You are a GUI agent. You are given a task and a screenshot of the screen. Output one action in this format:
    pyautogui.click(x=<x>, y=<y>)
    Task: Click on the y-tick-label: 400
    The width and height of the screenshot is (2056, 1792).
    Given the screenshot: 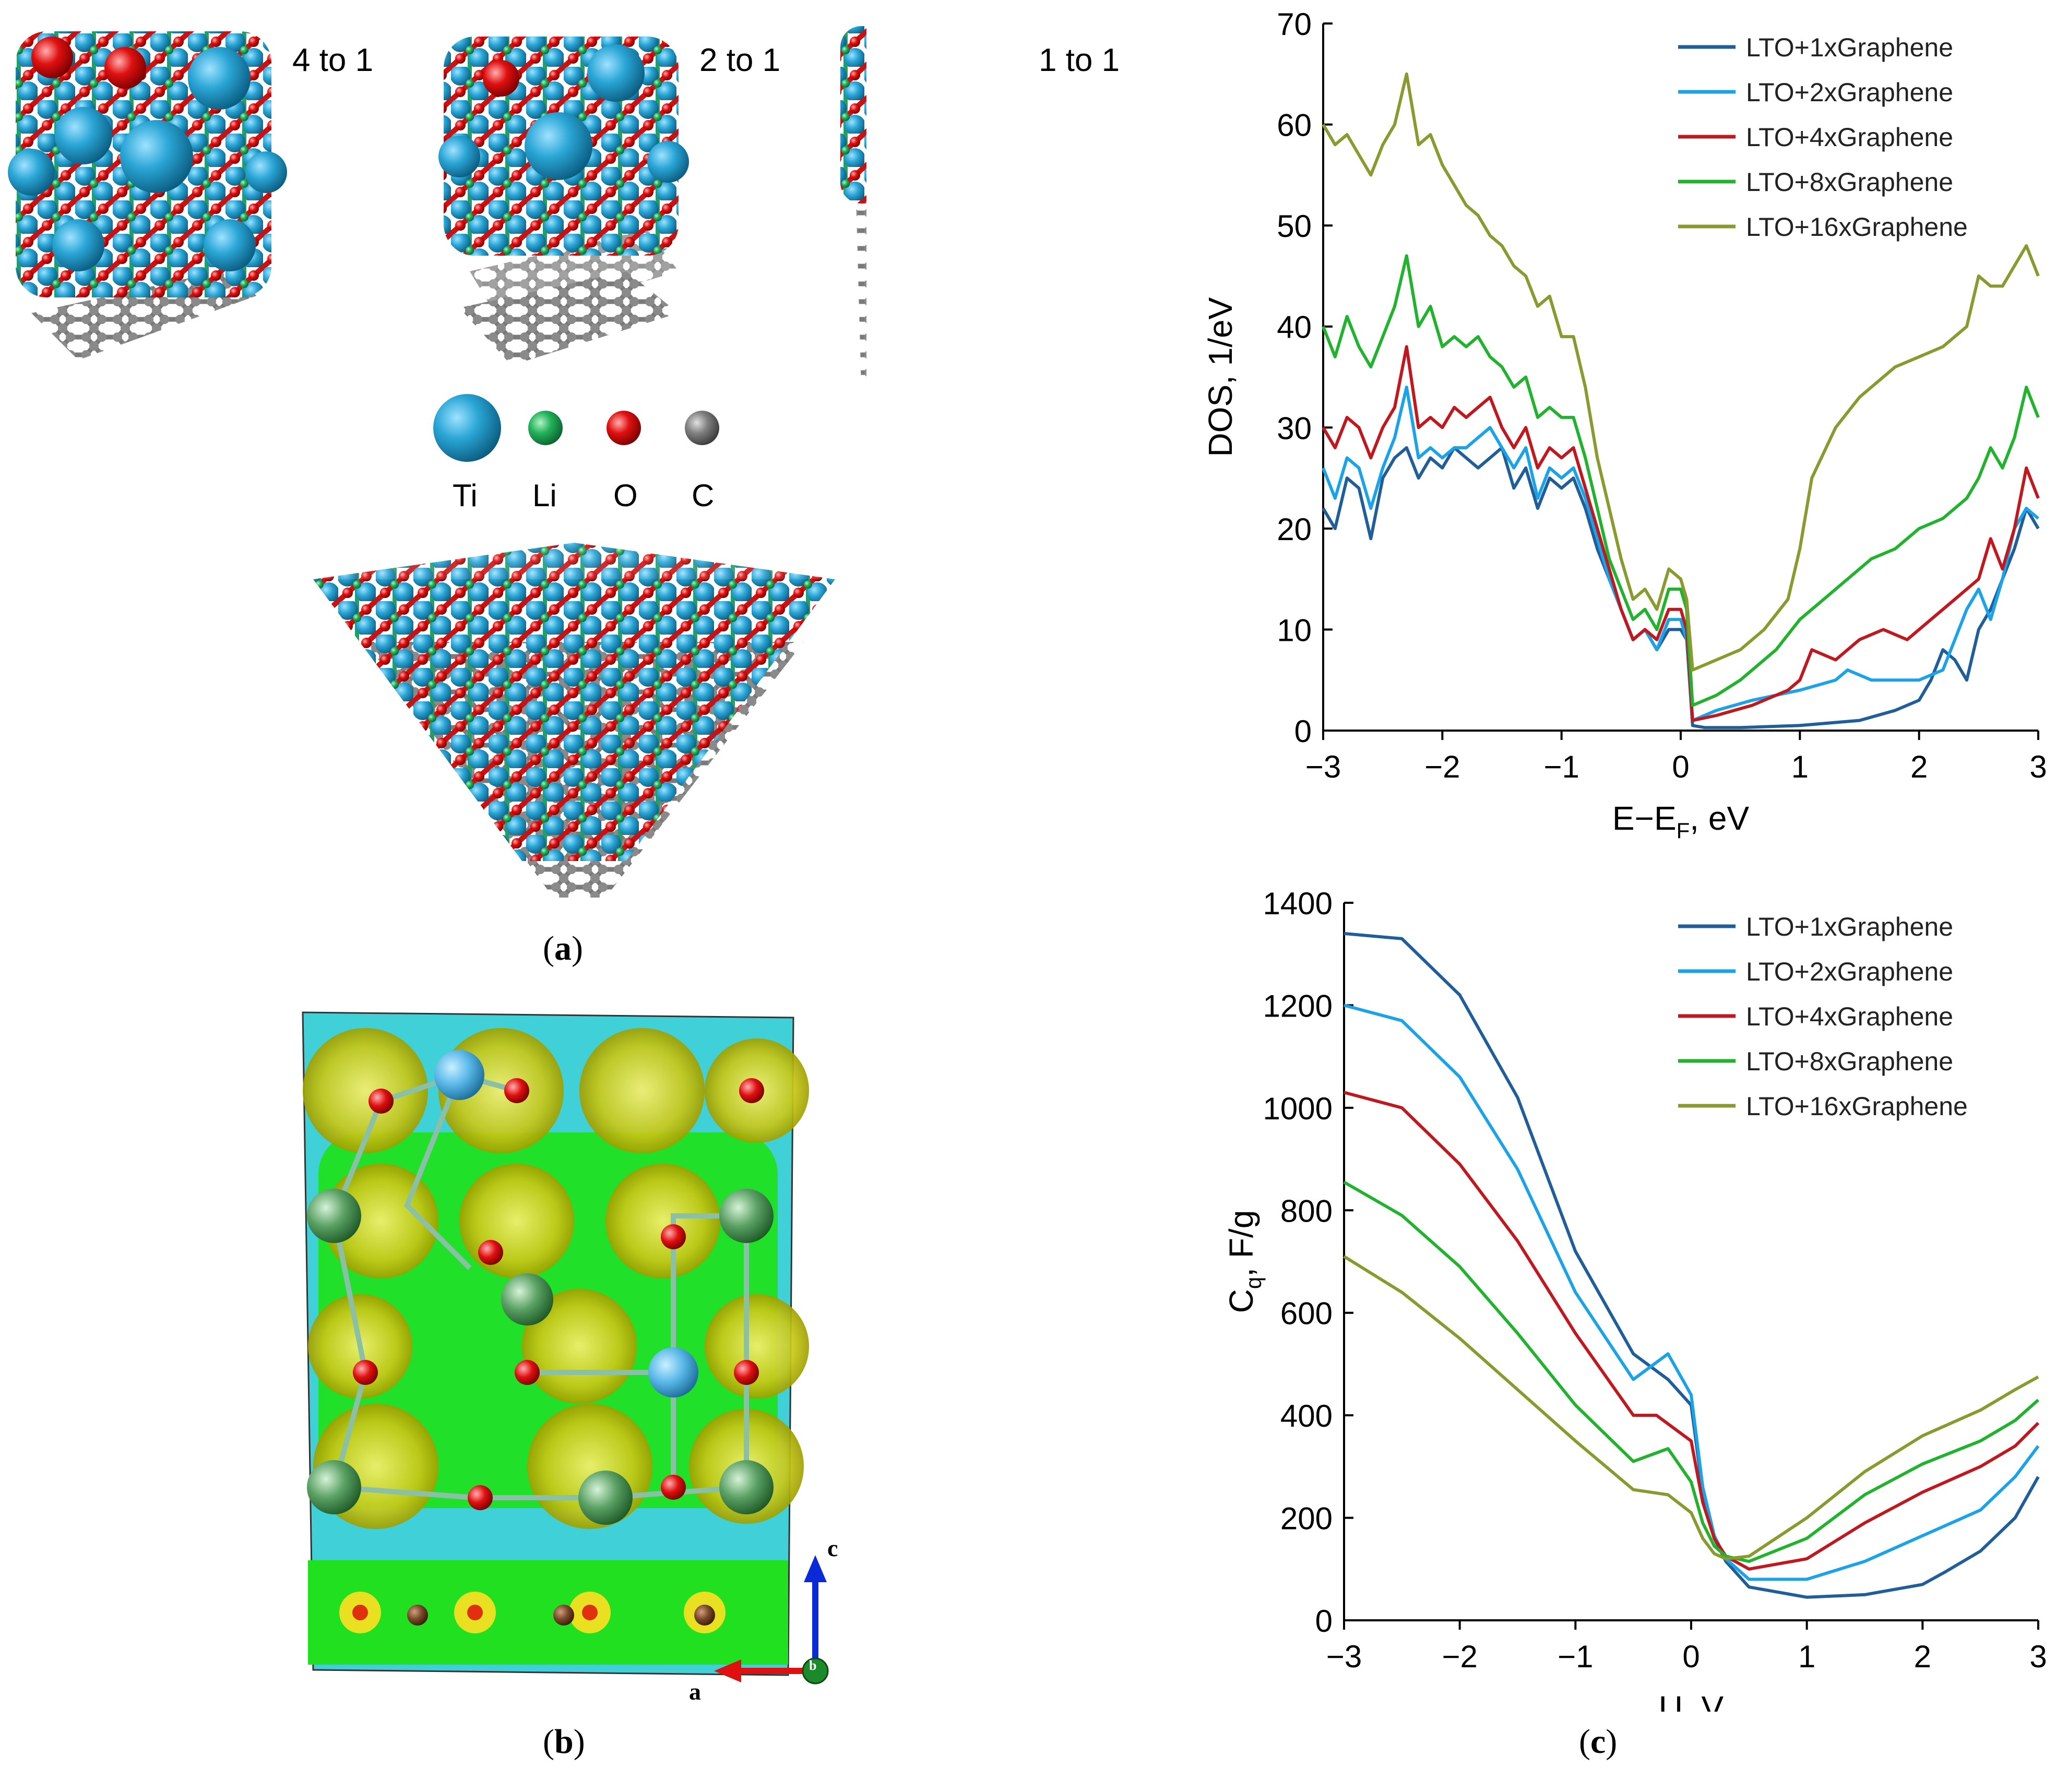 What is the action you would take?
    pyautogui.click(x=1306, y=1416)
    